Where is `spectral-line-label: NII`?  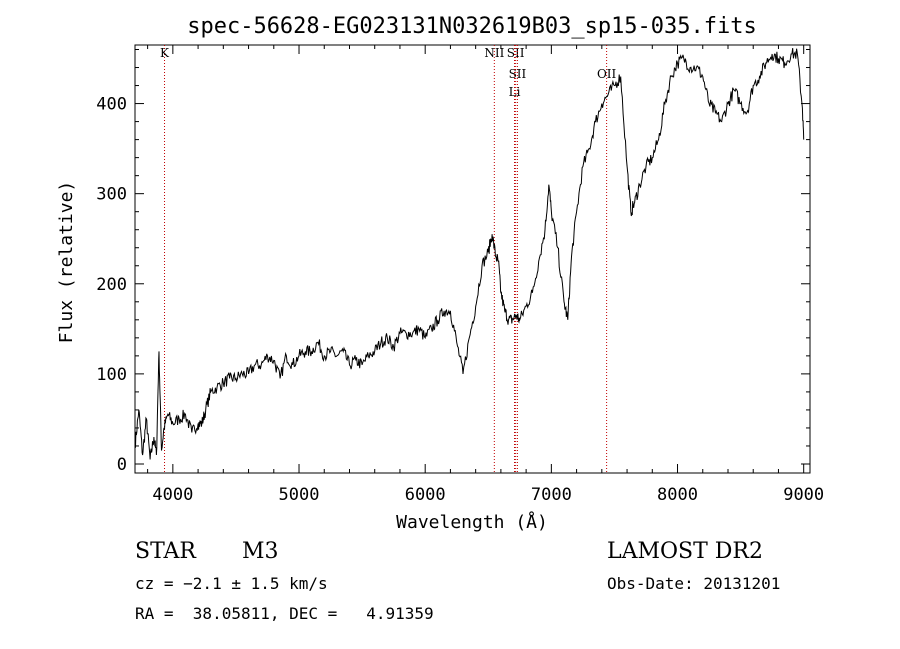
spectral-line-label: NII is located at coordinates (494, 53).